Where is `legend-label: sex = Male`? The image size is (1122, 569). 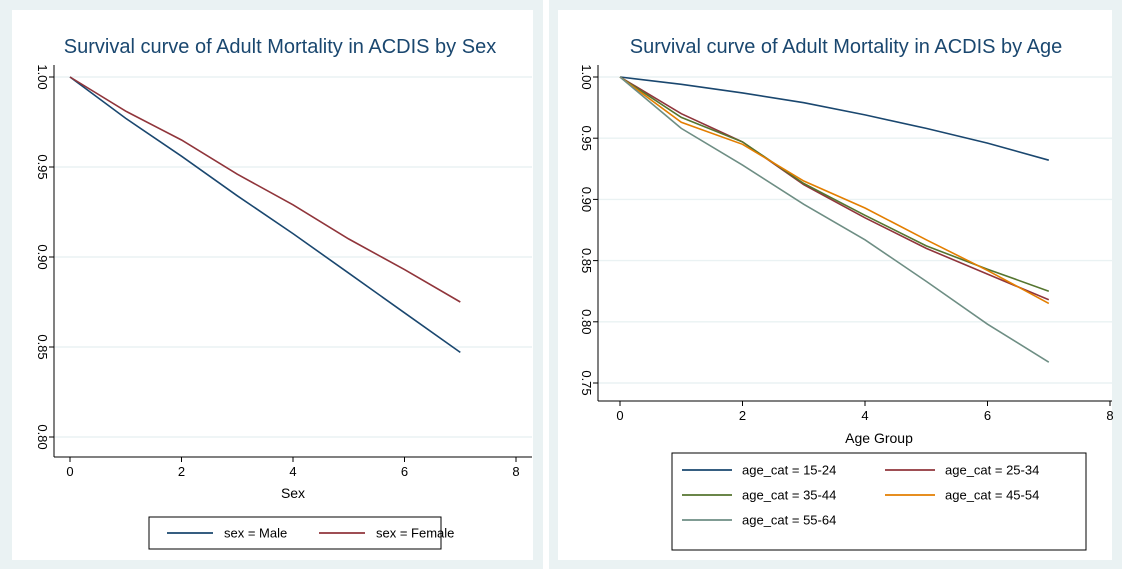 legend-label: sex = Male is located at coordinates (255, 533).